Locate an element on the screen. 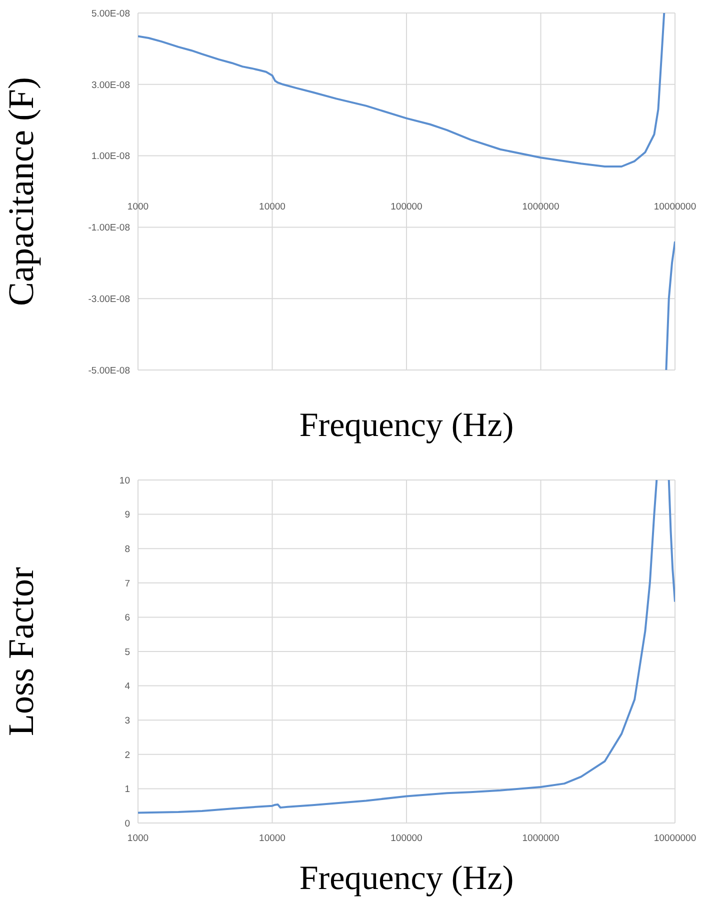  y-tick-label: 1.00E-08 is located at coordinates (110, 156).